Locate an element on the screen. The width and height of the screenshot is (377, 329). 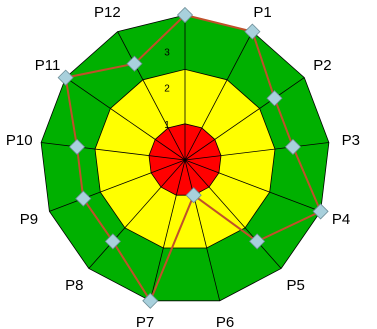
spoke-p3 is located at coordinates (256, 151).